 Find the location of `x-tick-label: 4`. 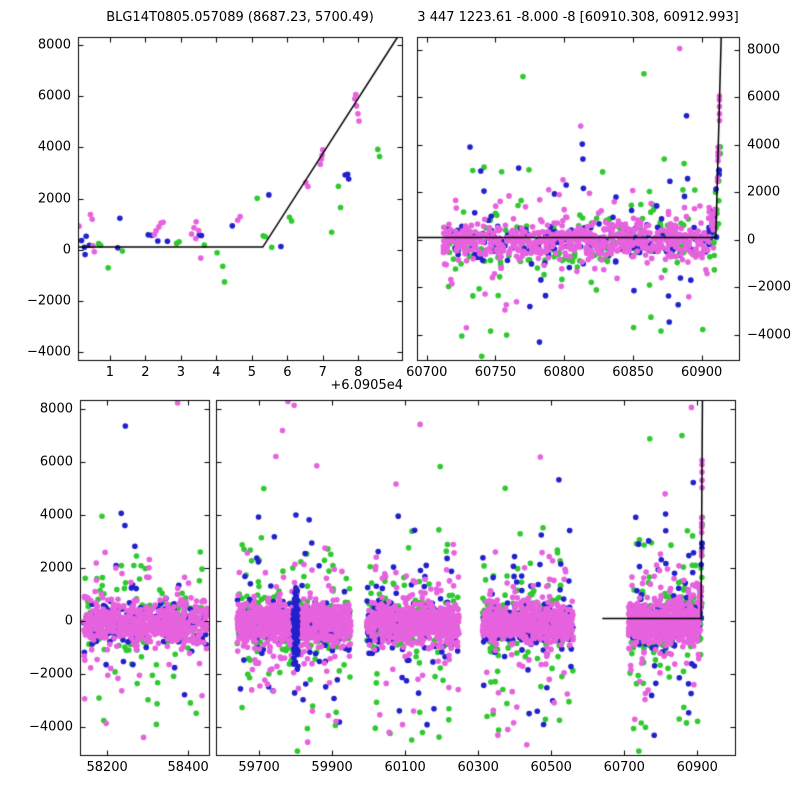

x-tick-label: 4 is located at coordinates (216, 372).